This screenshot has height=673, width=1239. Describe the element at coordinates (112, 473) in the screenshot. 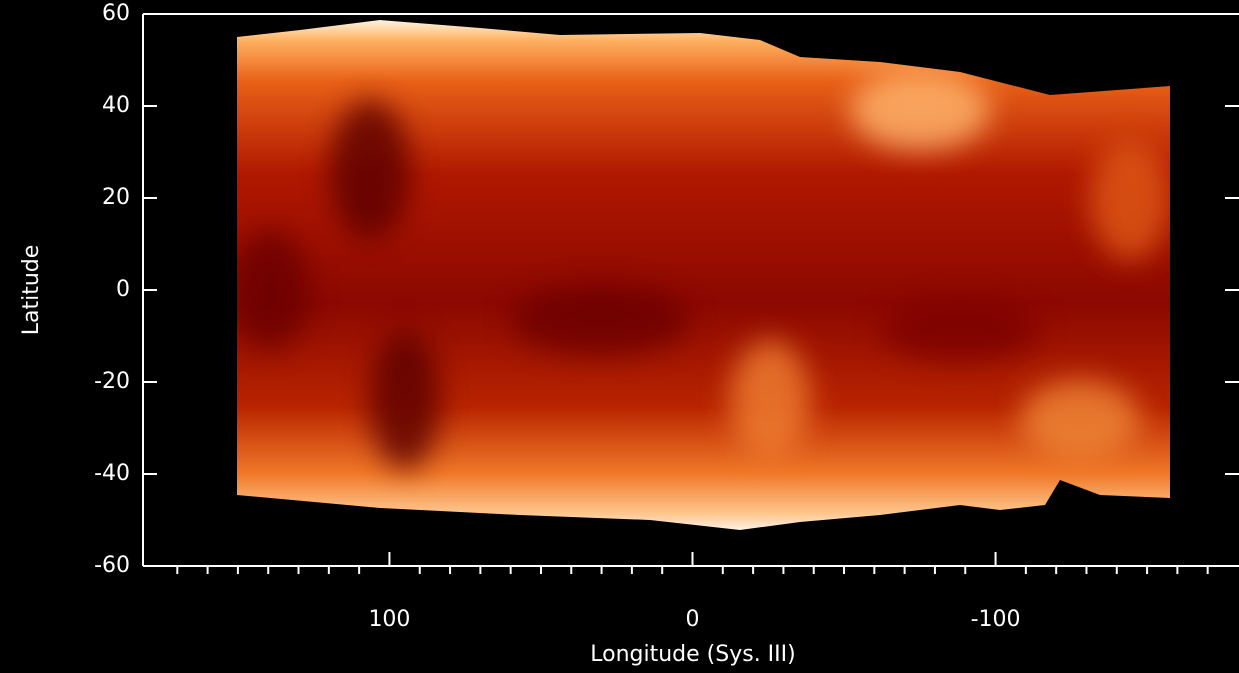

I see `y-tick-label: -40` at that location.